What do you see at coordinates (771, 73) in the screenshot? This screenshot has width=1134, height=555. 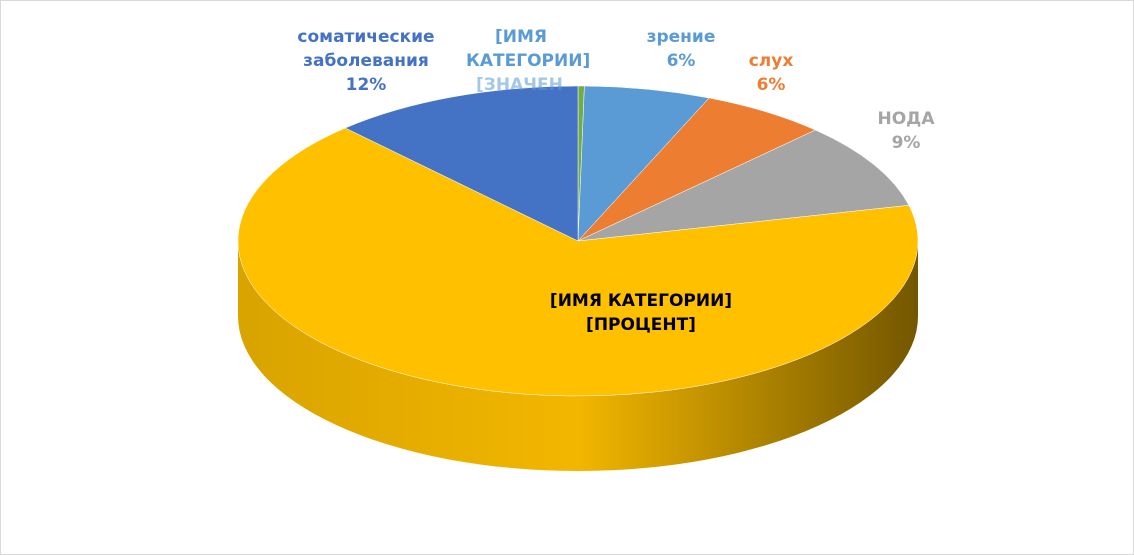 I see `data-label: слух 6%` at bounding box center [771, 73].